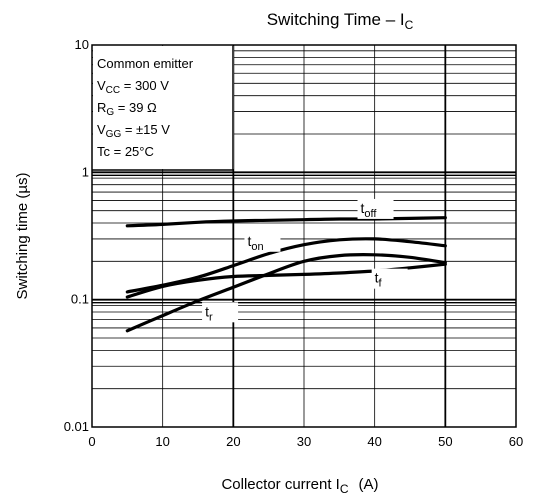 The width and height of the screenshot is (539, 502). I want to click on x-tick-label: 10, so click(162, 441).